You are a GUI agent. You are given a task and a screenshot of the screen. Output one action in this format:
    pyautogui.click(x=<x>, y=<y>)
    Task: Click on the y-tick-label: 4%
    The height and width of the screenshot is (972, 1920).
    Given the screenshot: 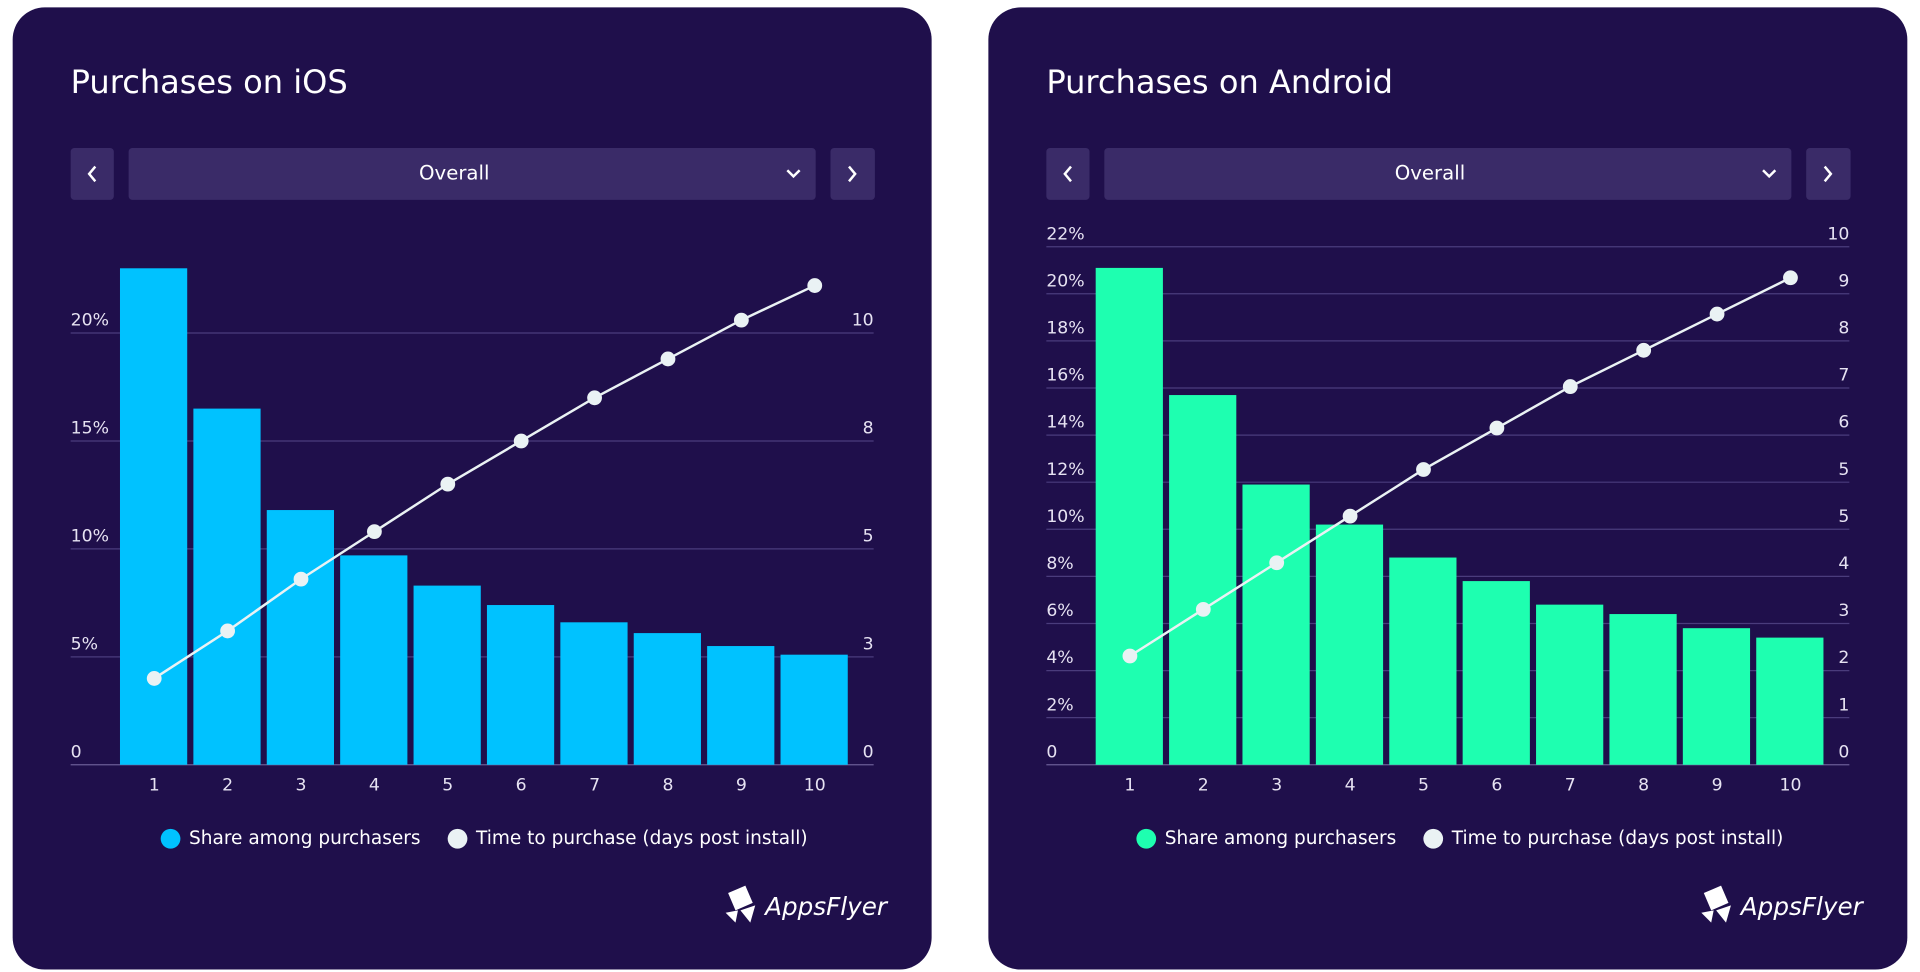 What is the action you would take?
    pyautogui.click(x=1059, y=658)
    